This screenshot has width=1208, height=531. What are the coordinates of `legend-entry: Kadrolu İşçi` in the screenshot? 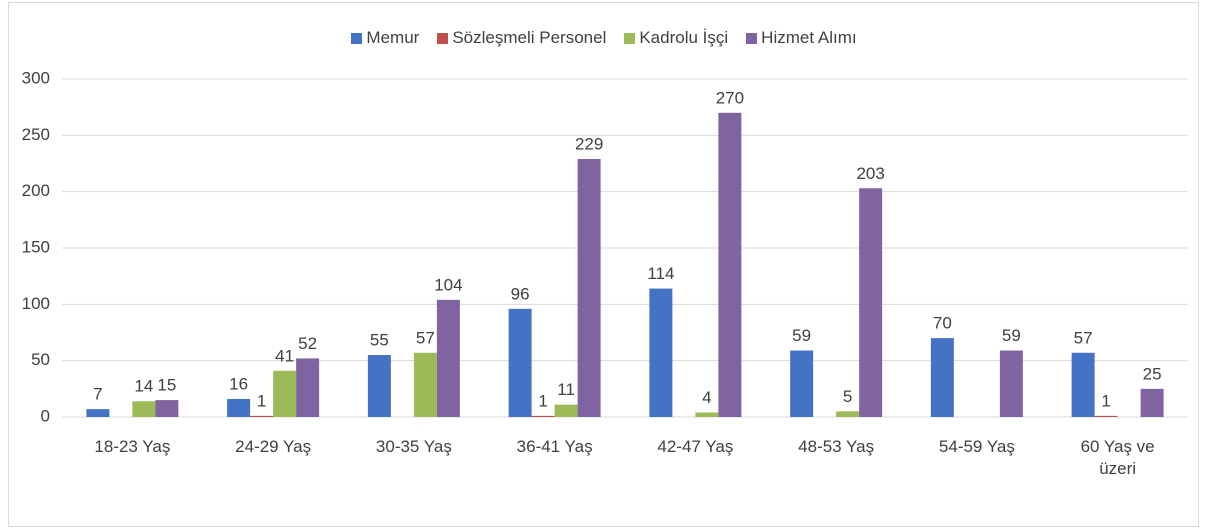 It's located at (676, 38).